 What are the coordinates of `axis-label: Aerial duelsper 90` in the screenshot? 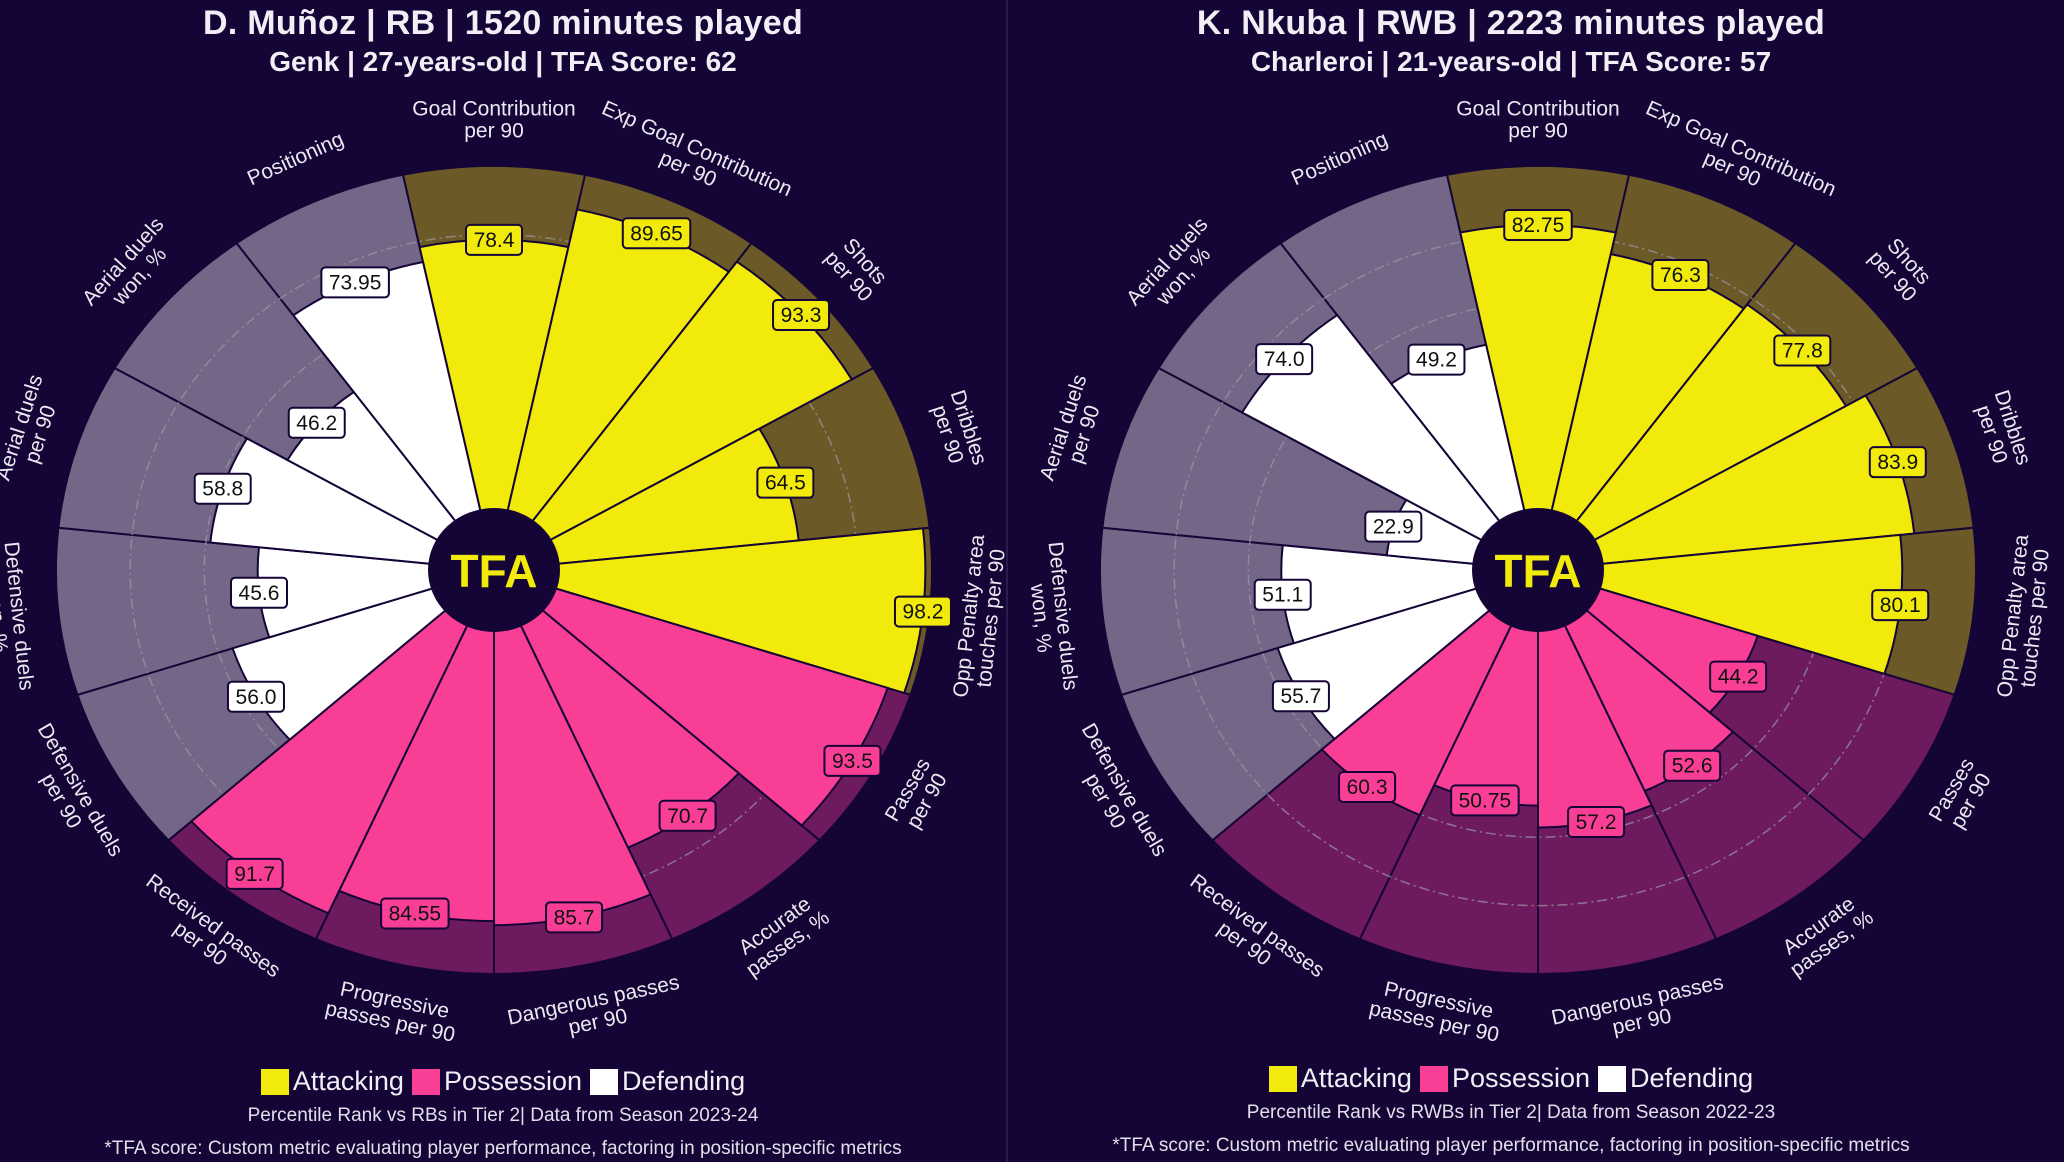 It's located at (34, 431).